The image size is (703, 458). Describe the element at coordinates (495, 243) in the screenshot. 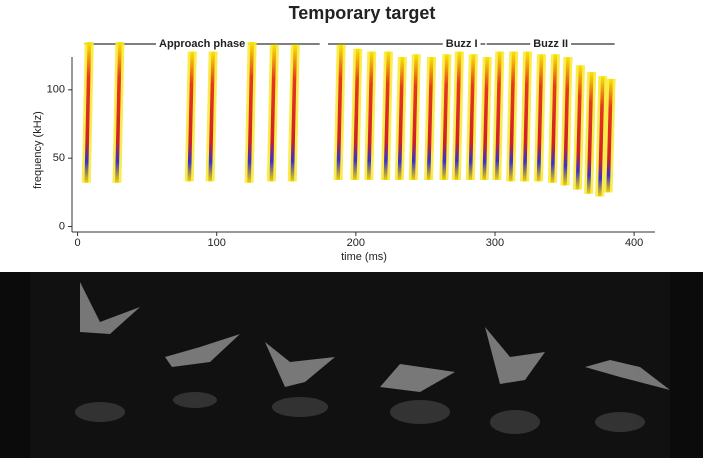

I see `x-tick-label: 300` at that location.